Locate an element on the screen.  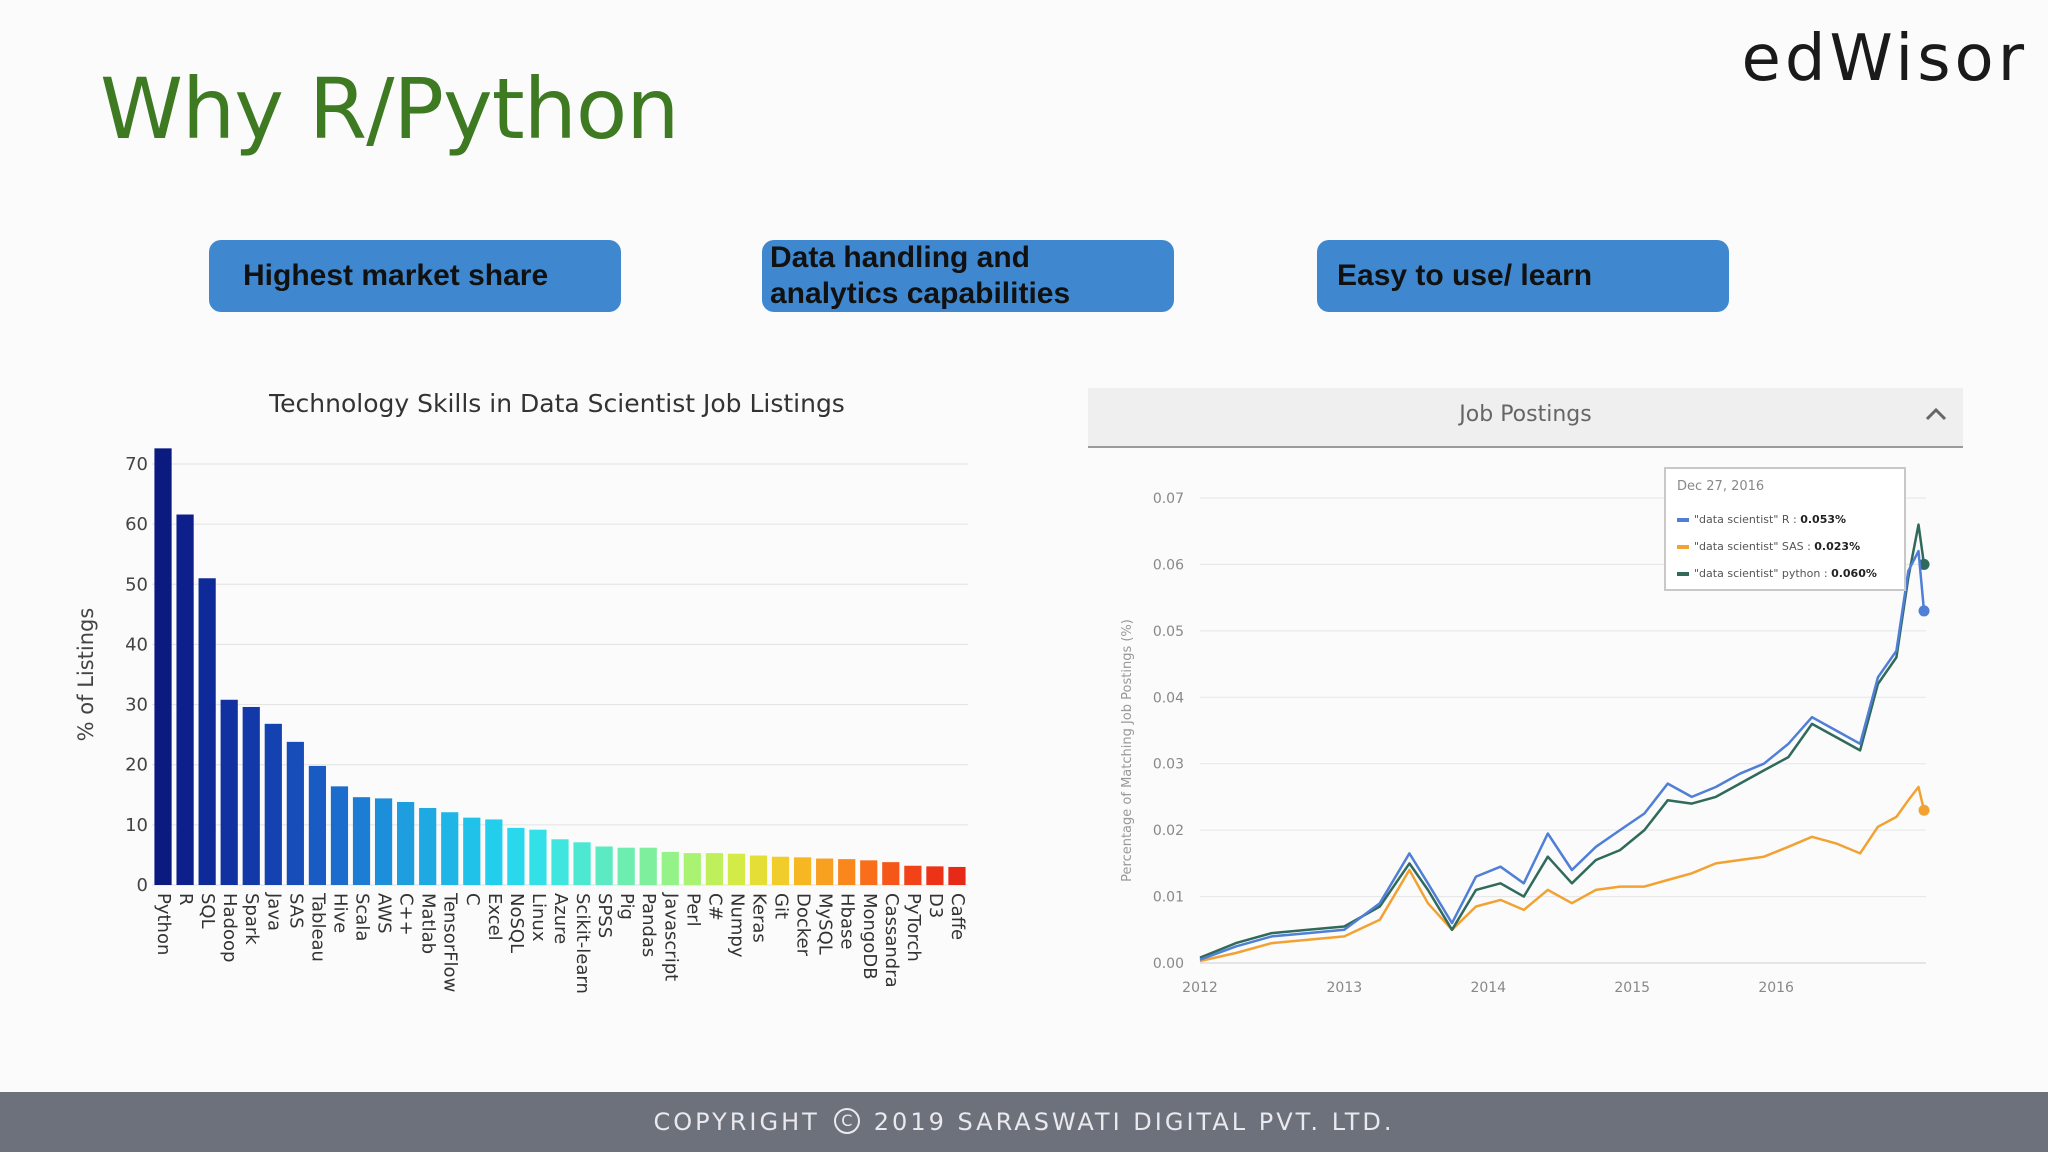
panel-title: Job Postings is located at coordinates (1525, 414).